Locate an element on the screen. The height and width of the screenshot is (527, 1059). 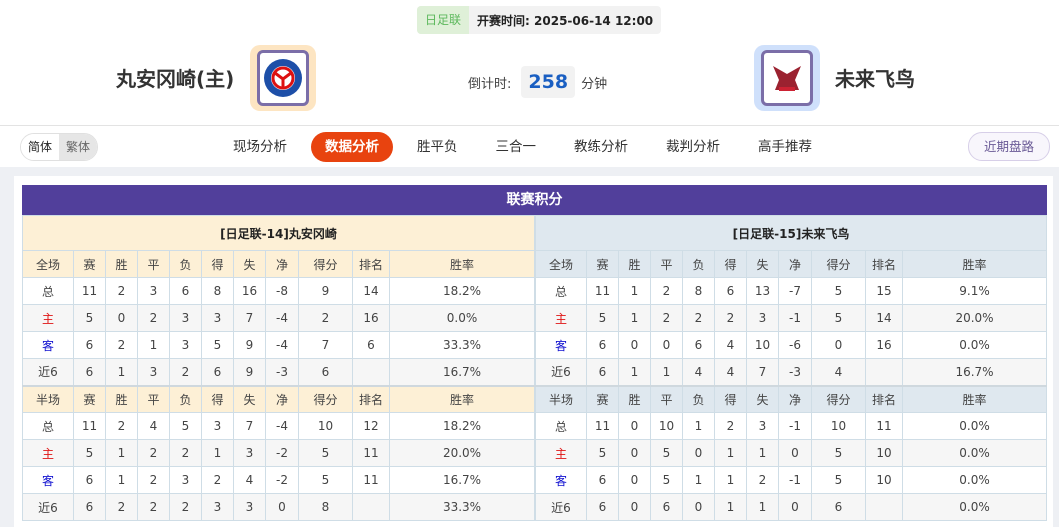
table-row: 近6 6 0 6 0 1 1 0 6 0.0% is located at coordinates (791, 507).